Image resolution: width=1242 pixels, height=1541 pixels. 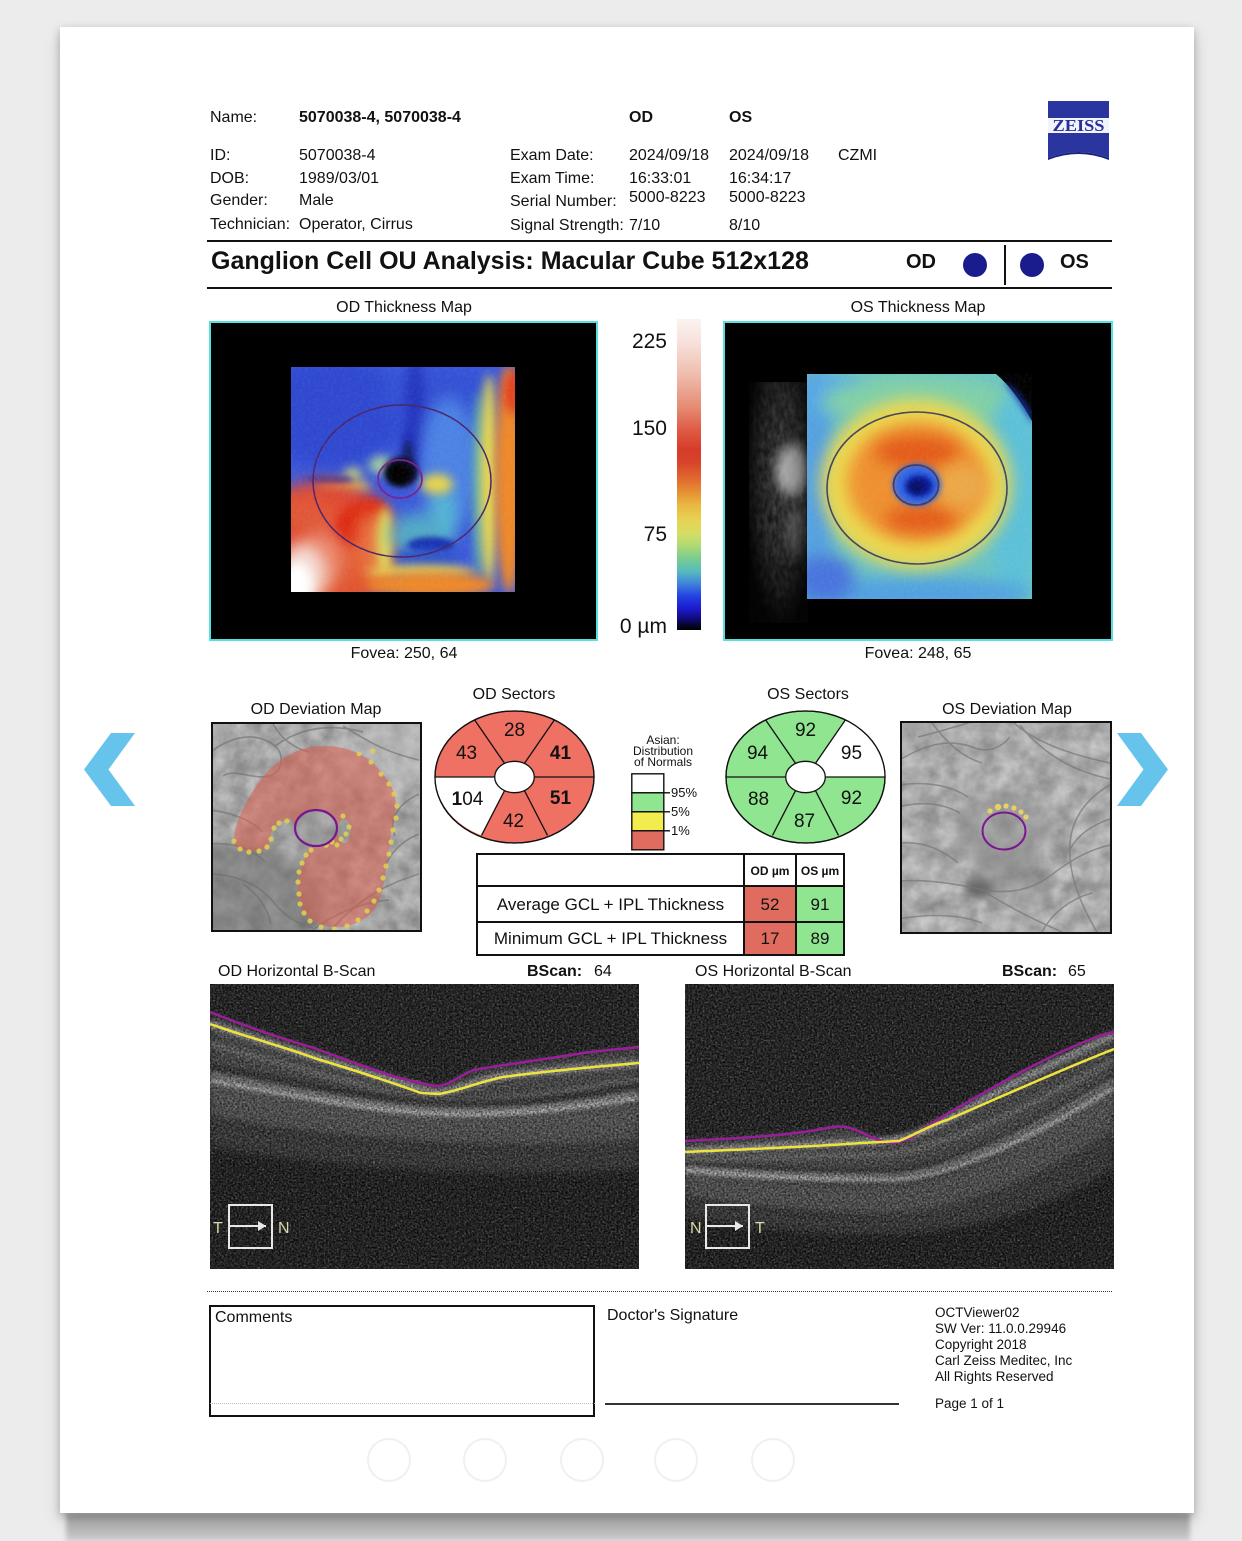 I want to click on svg-text: 43, so click(x=466, y=753).